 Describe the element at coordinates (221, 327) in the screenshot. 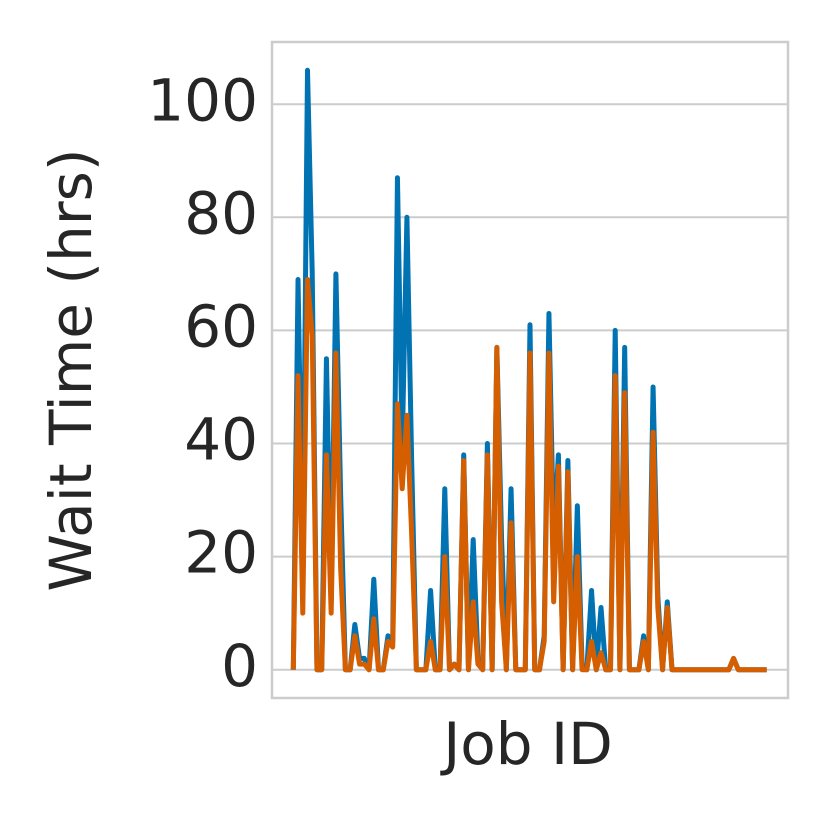

I see `y-tick-label: 60` at that location.